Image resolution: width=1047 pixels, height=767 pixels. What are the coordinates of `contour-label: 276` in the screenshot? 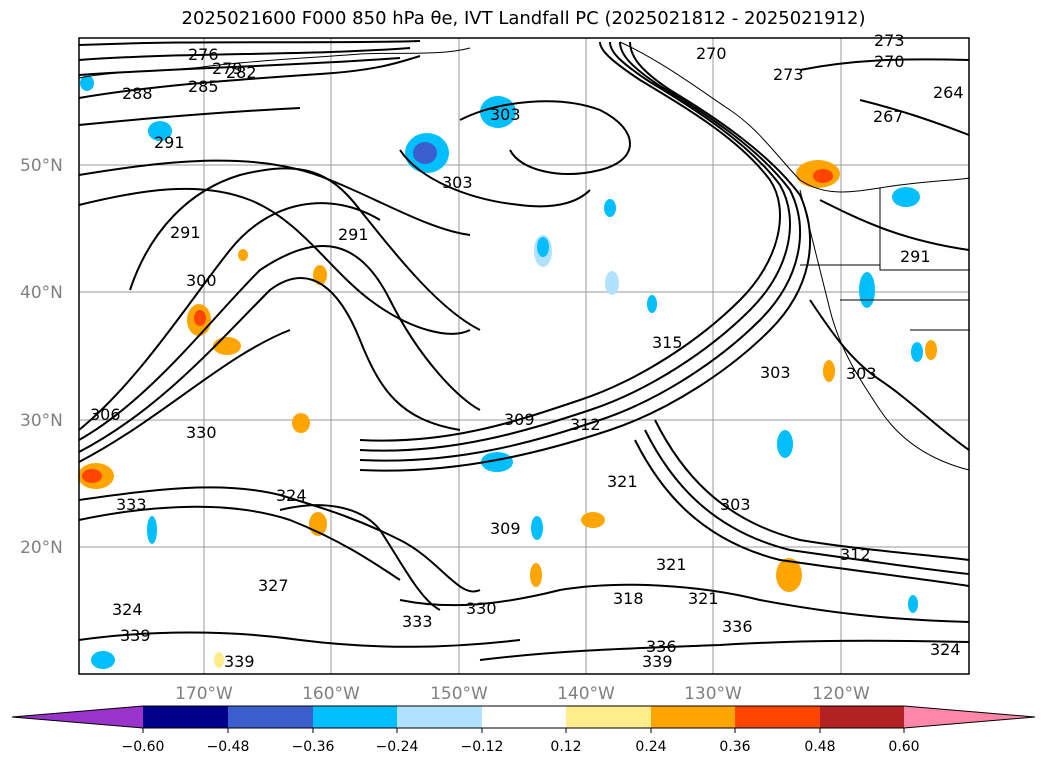 It's located at (203, 54).